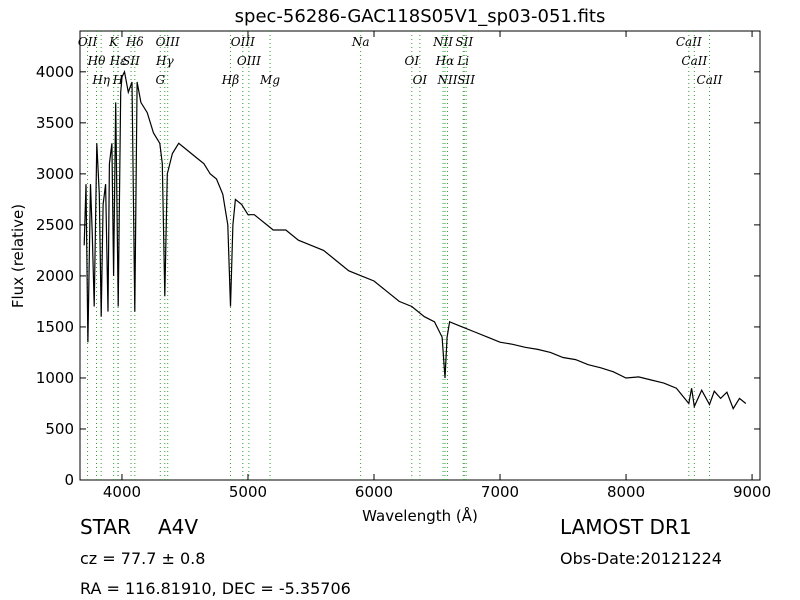 Image resolution: width=800 pixels, height=600 pixels. What do you see at coordinates (641, 558) in the screenshot?
I see `obs-date: Obs-Date:20121224` at bounding box center [641, 558].